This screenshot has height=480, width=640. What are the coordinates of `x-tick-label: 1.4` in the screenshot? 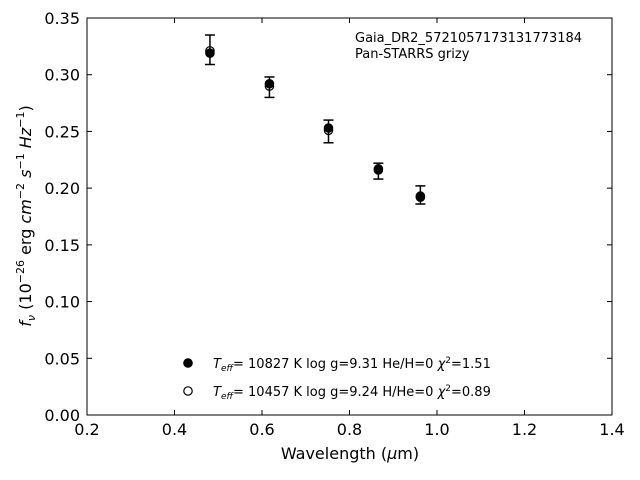 It's located at (611, 429).